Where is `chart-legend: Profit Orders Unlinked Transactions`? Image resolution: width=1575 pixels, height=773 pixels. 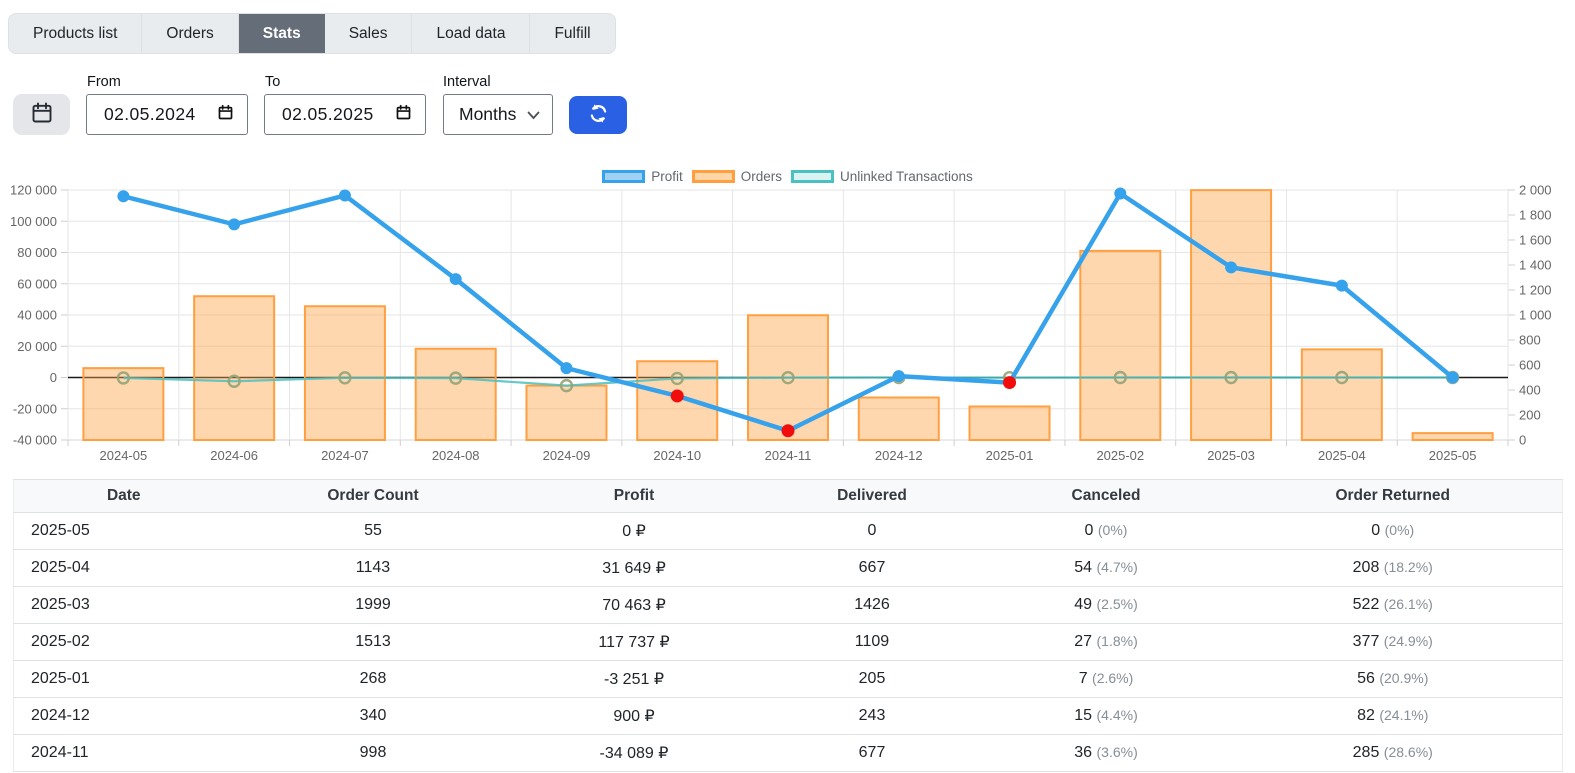
chart-legend: Profit Orders Unlinked Transactions is located at coordinates (787, 176).